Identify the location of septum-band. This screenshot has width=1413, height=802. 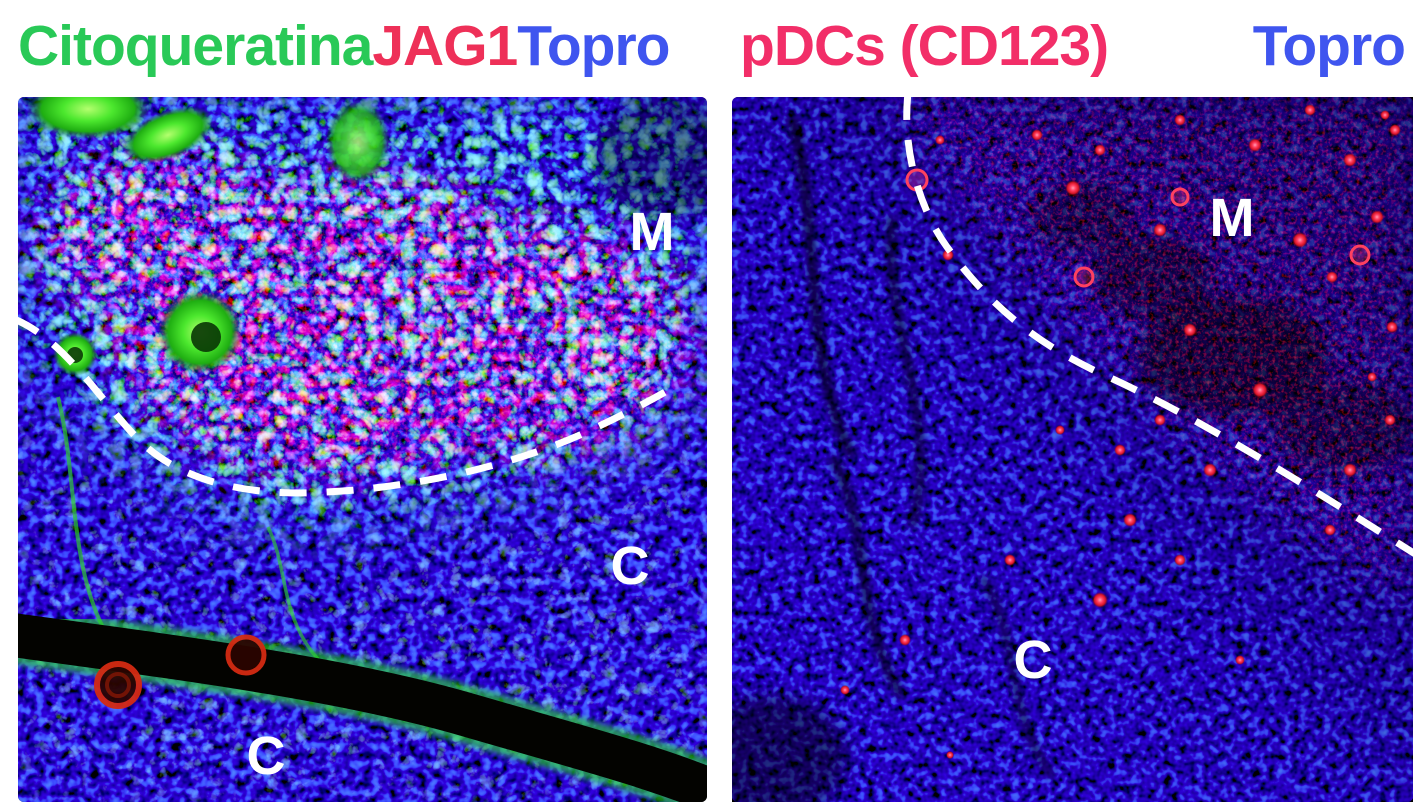
(362, 704).